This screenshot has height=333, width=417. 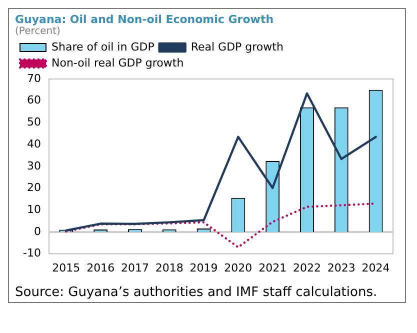 I want to click on y-tick-label: 20, so click(x=33, y=187).